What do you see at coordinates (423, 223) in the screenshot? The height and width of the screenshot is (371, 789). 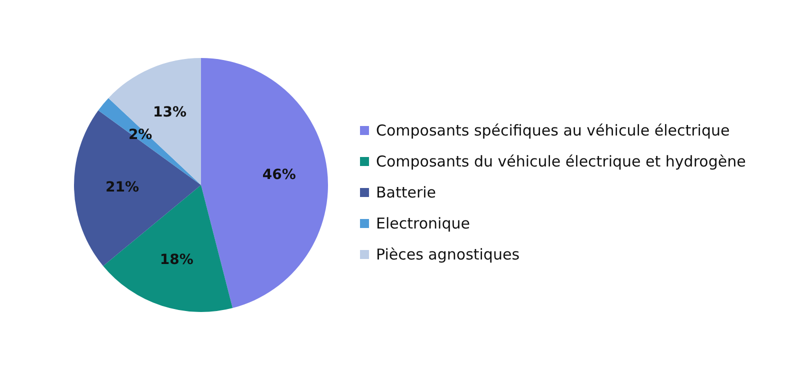 I see `legend-label: Electronique` at bounding box center [423, 223].